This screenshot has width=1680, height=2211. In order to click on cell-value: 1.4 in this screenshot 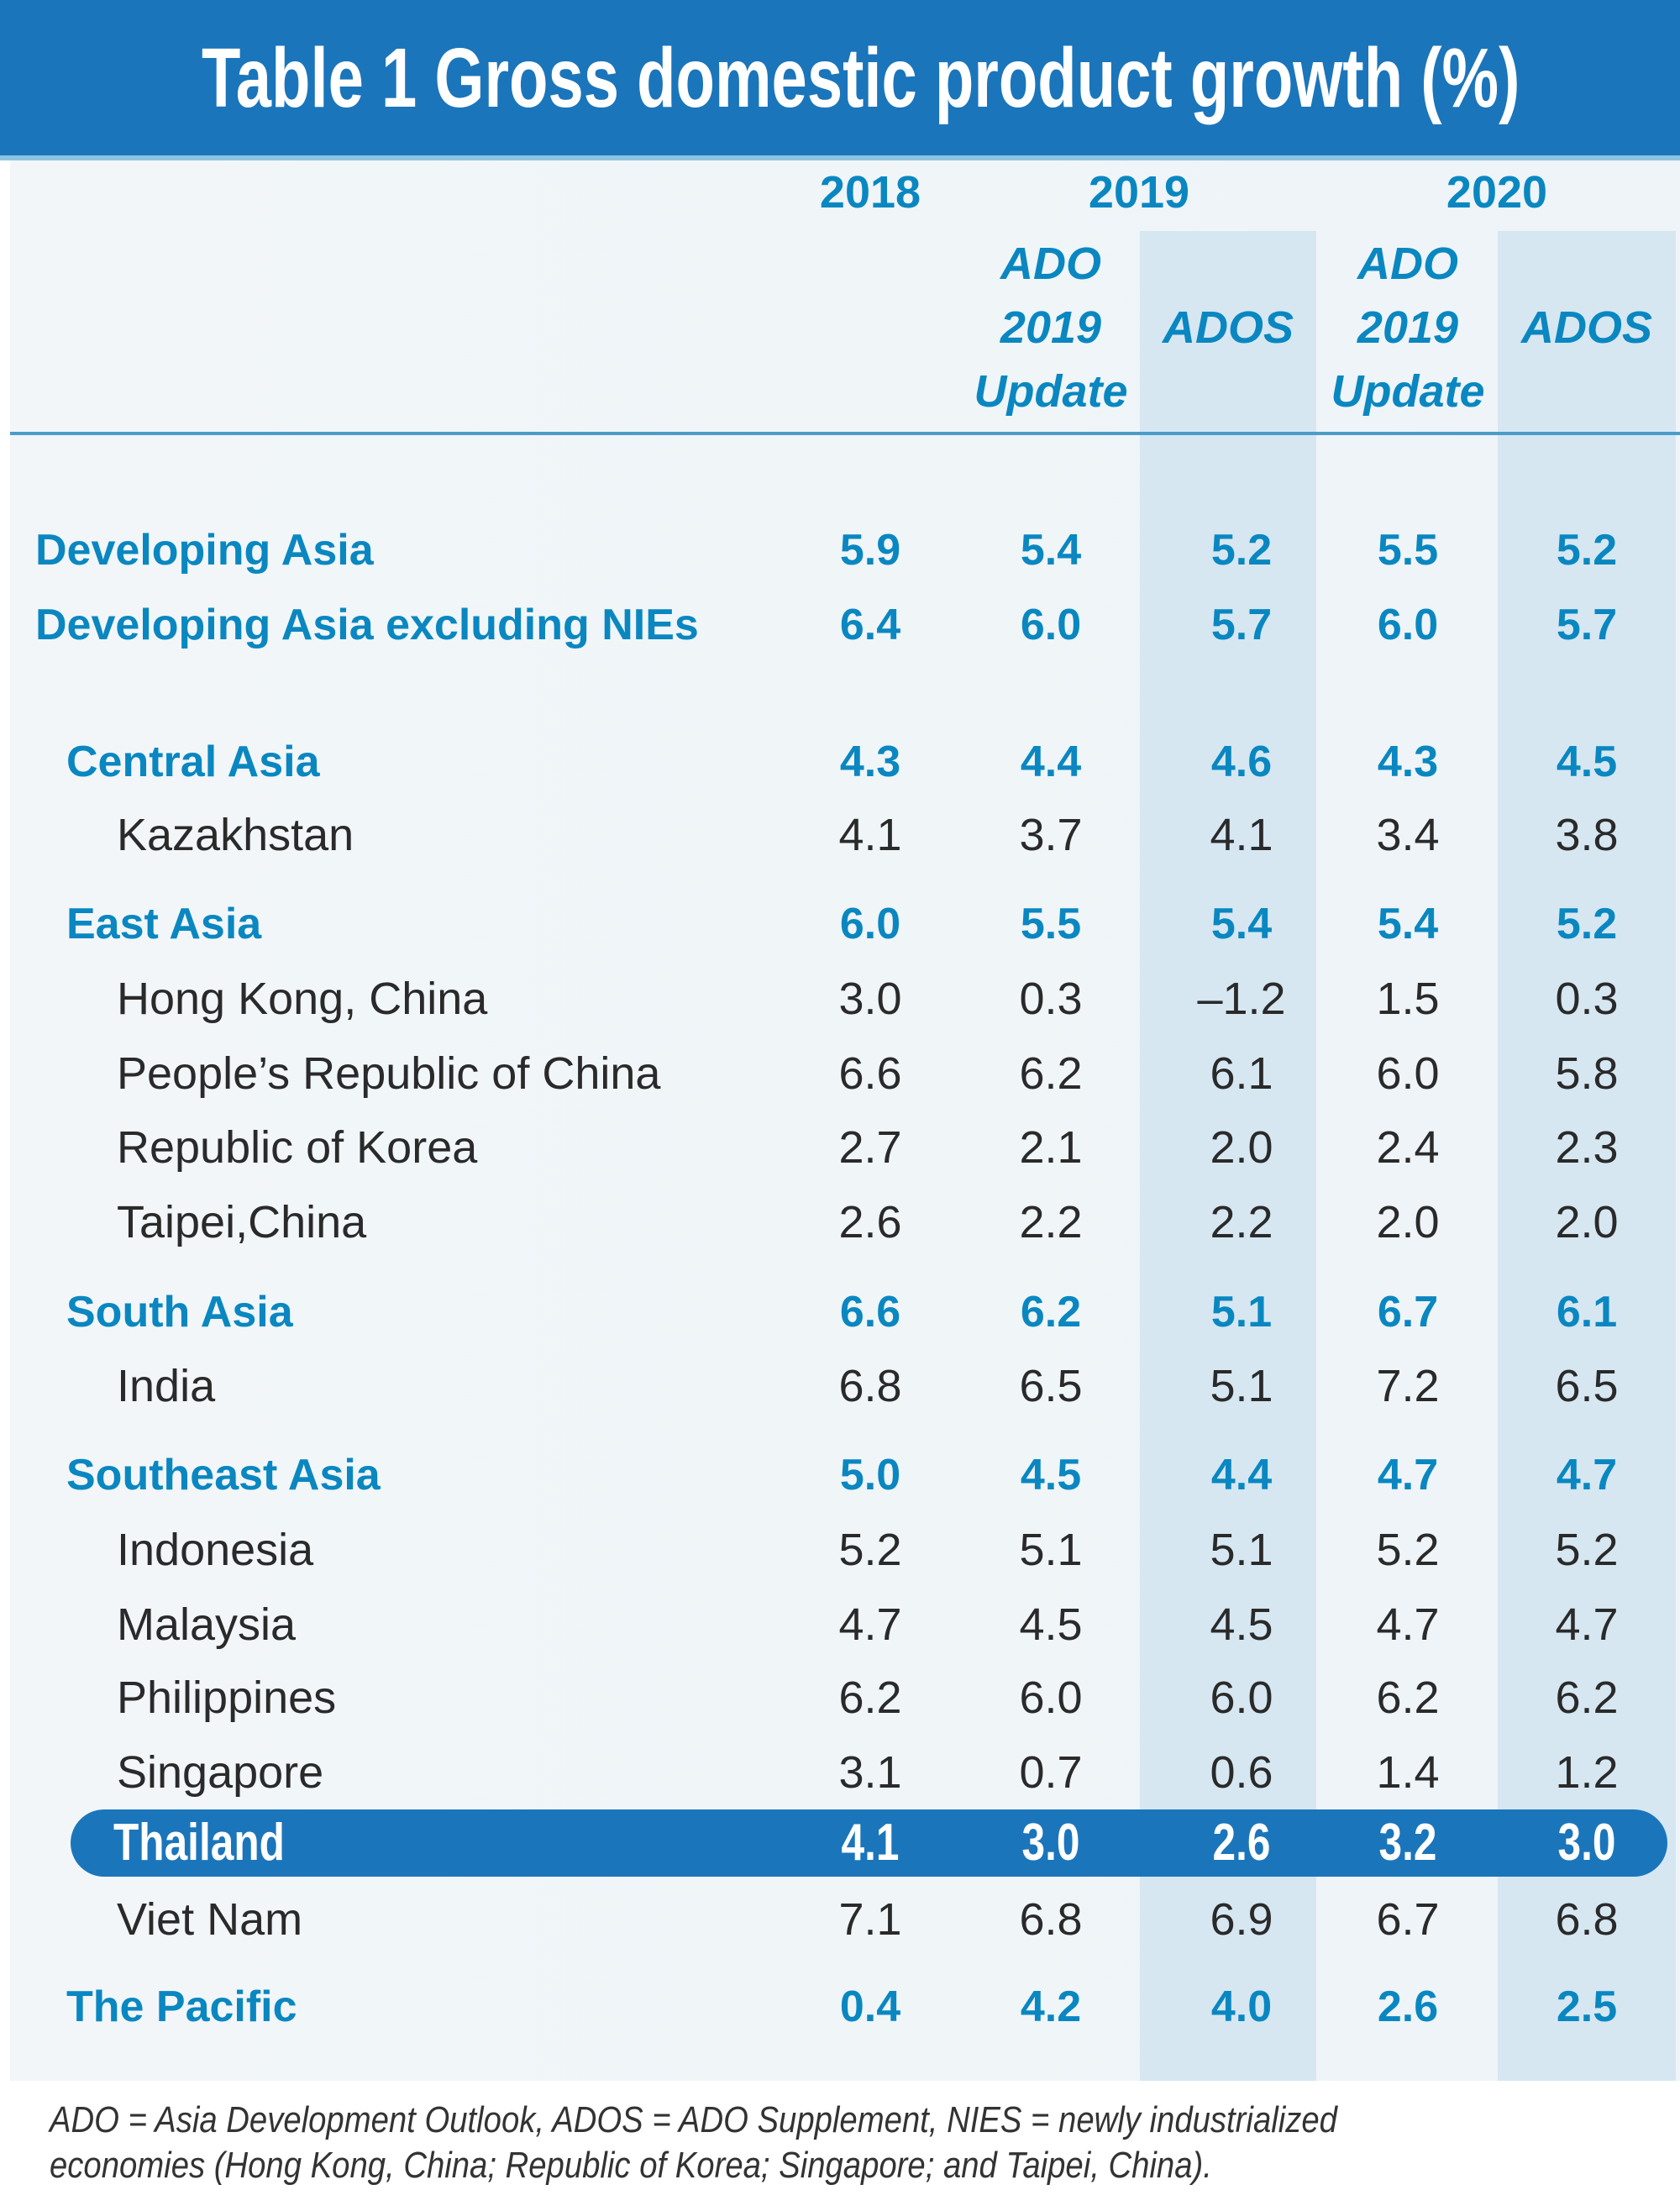, I will do `click(1408, 1772)`.